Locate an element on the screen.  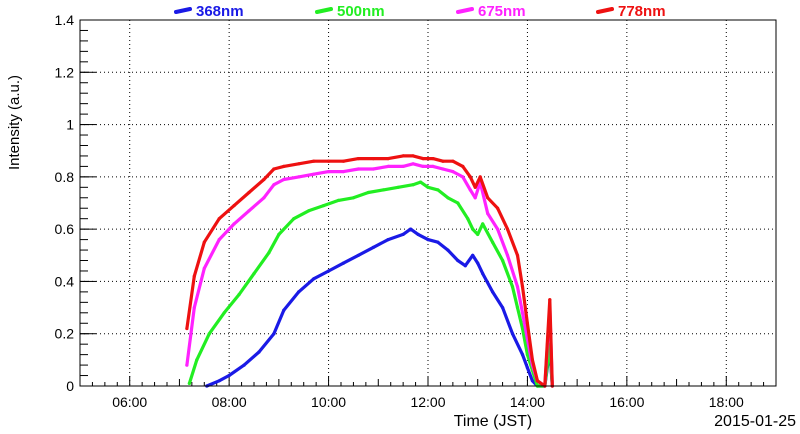
x-tick-label: 14:00 is located at coordinates (527, 402).